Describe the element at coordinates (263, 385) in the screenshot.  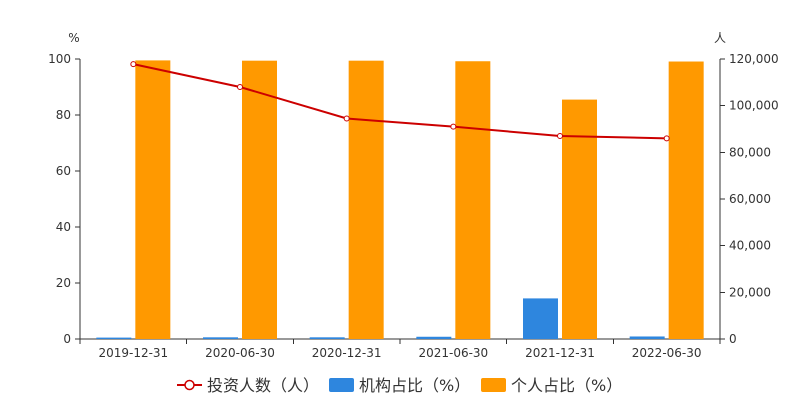
I see `legend-label: 投资人数（人）` at that location.